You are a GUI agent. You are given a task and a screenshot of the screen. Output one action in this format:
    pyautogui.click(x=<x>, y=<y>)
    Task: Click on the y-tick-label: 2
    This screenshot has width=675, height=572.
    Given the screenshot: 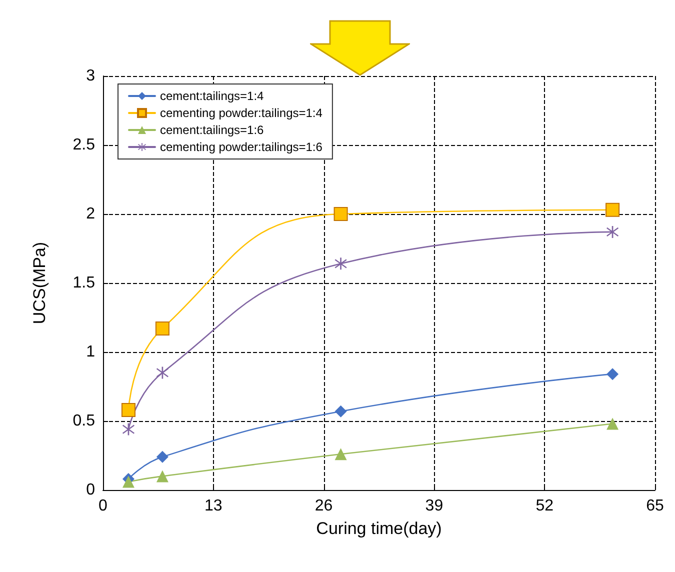 What is the action you would take?
    pyautogui.click(x=91, y=214)
    